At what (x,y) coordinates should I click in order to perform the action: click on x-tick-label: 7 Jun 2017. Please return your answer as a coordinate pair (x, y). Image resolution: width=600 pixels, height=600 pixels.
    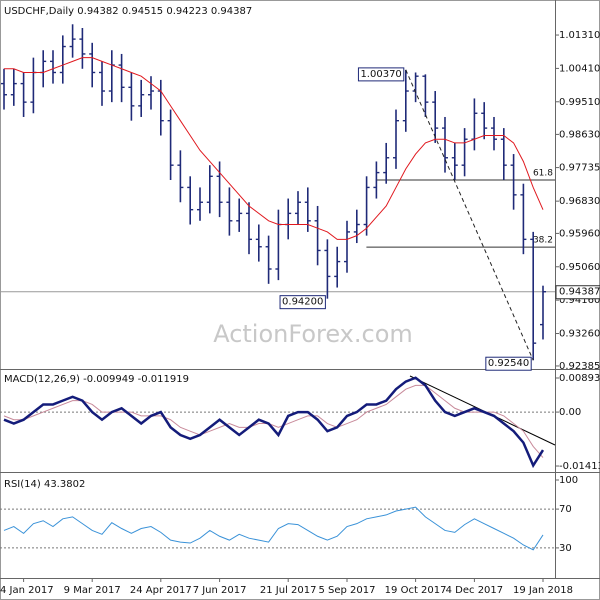
    Looking at the image, I should click on (220, 590).